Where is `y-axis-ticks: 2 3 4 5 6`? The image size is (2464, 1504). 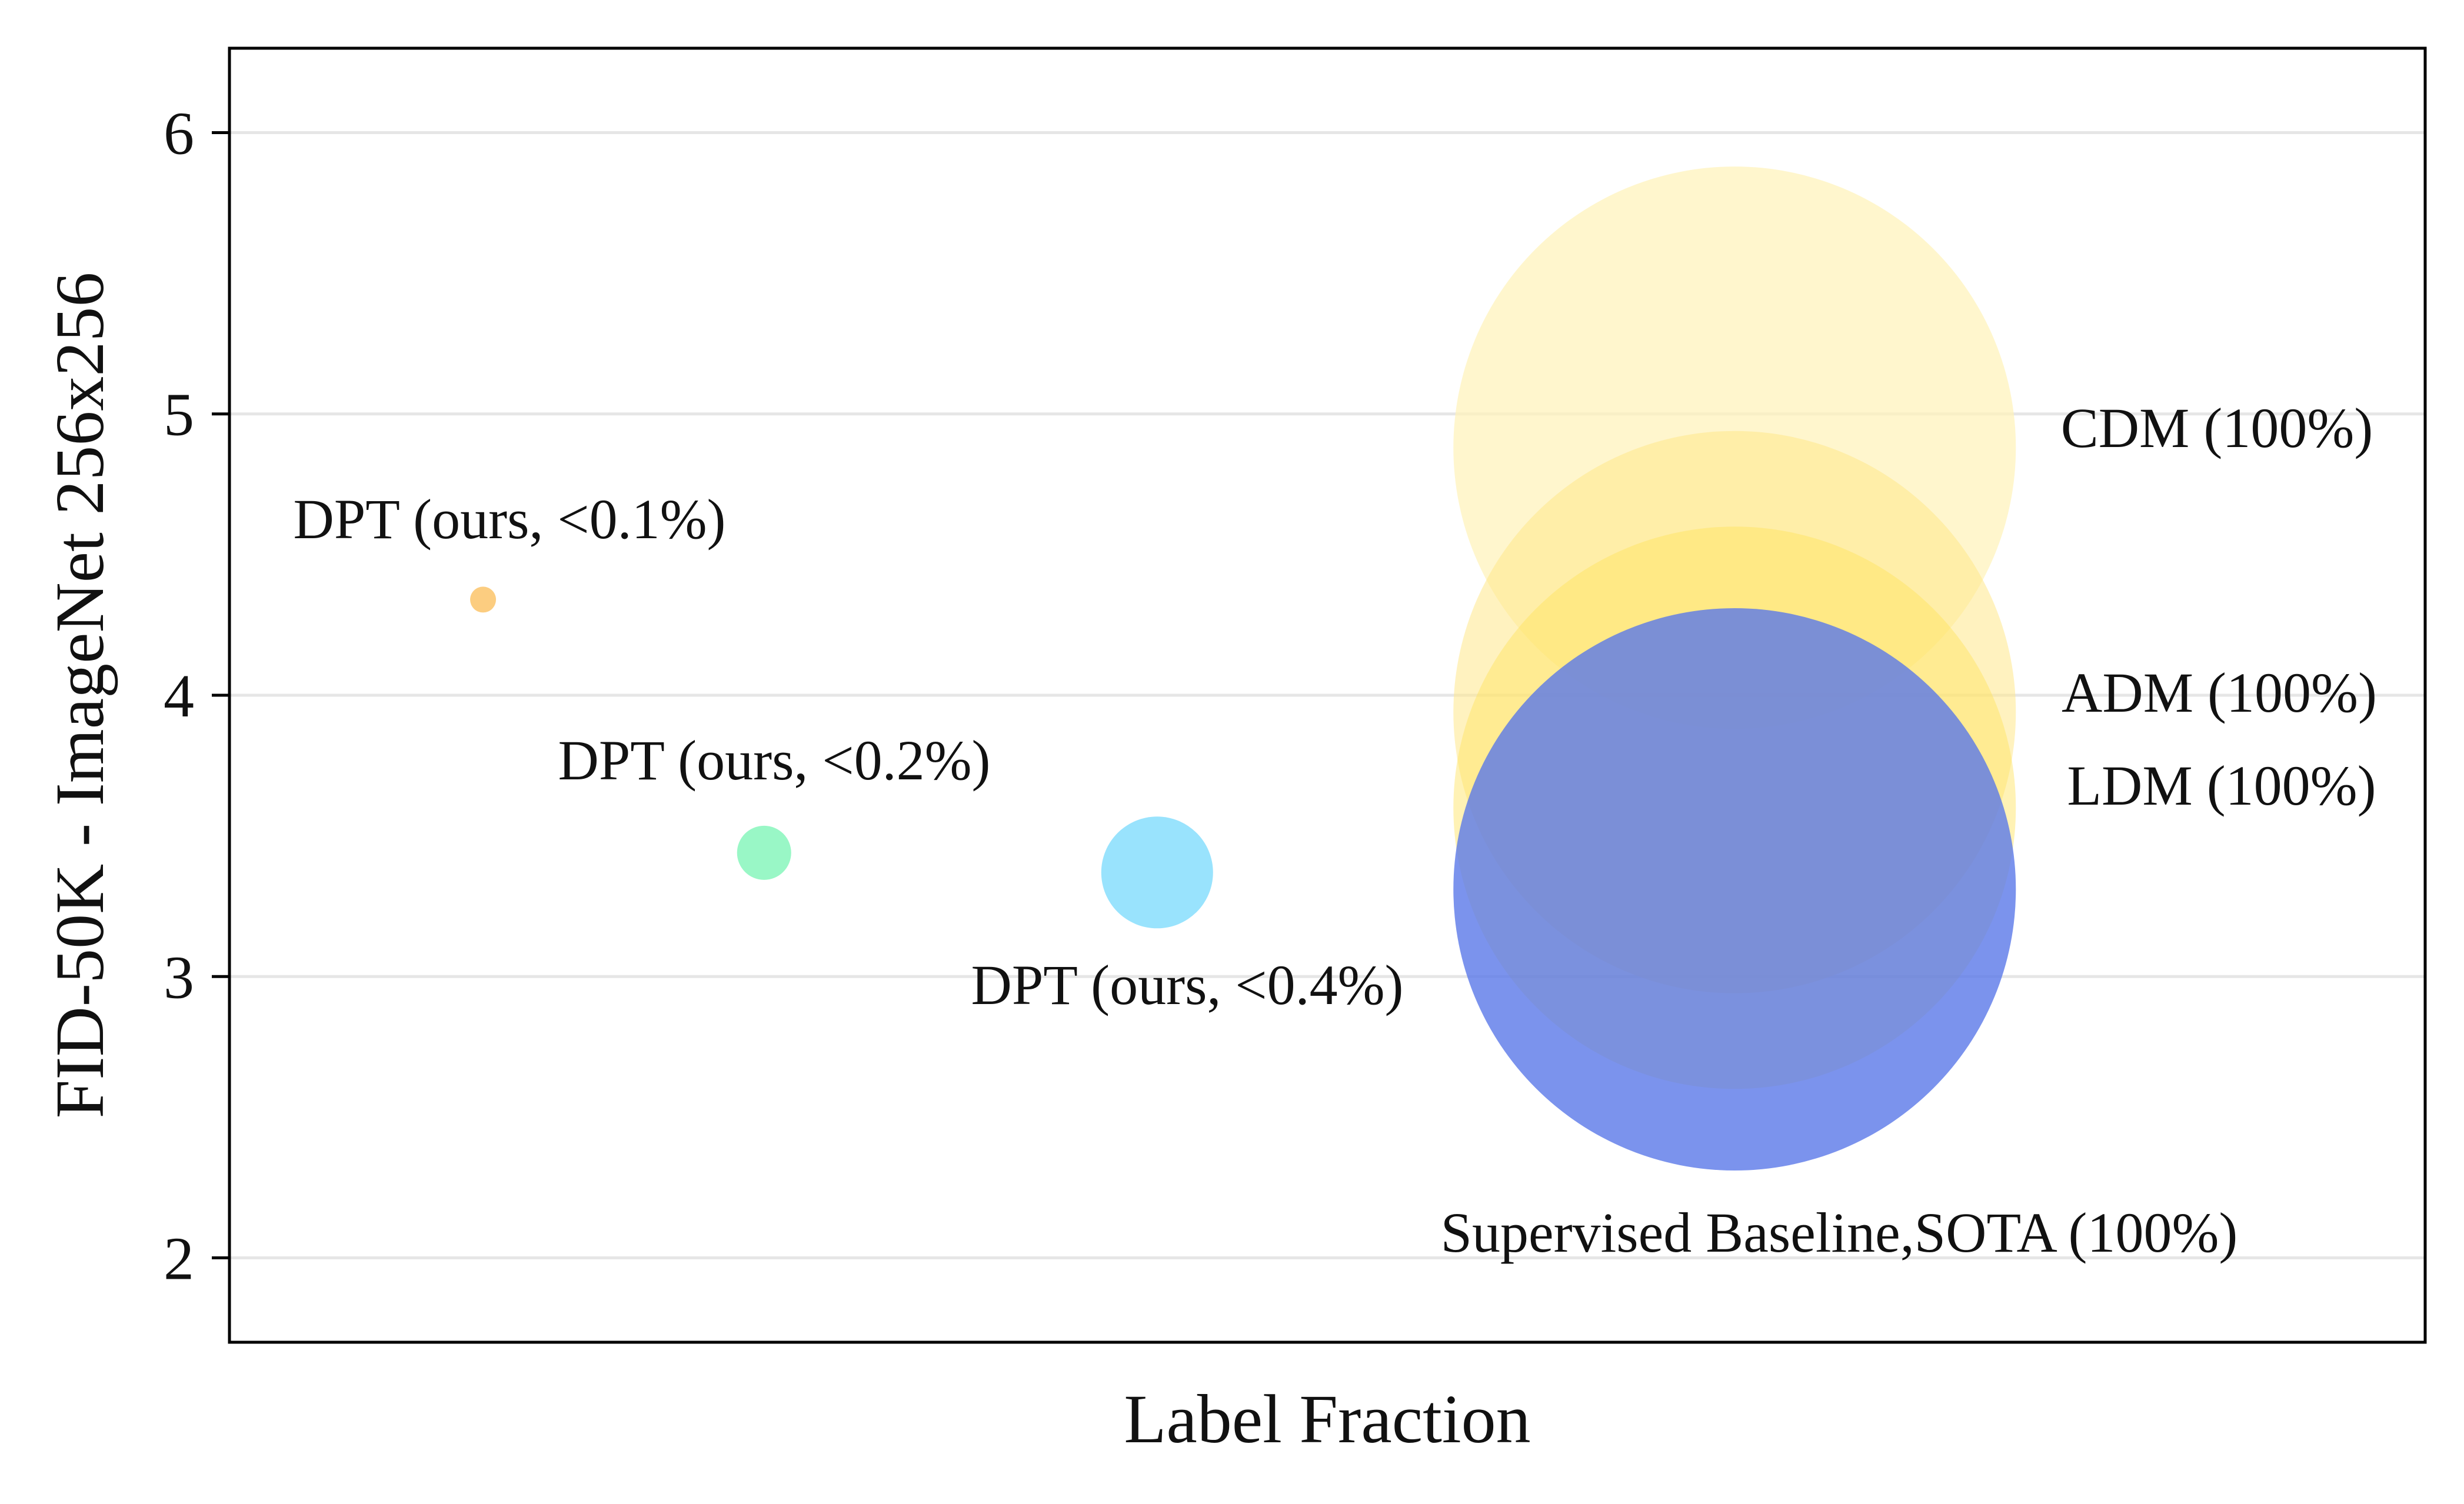 y-axis-ticks: 2 3 4 5 6 is located at coordinates (196, 696).